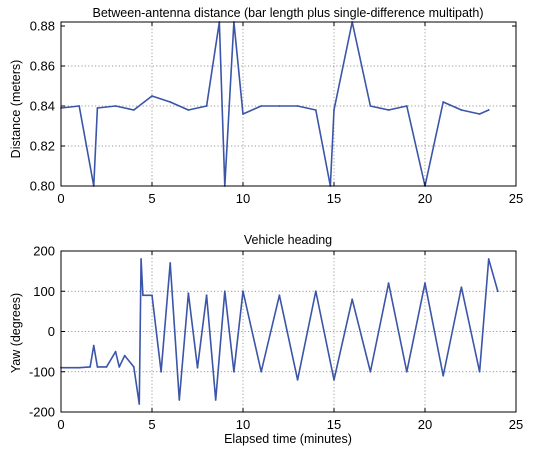  I want to click on y-tick-label: 0.82, so click(42, 146).